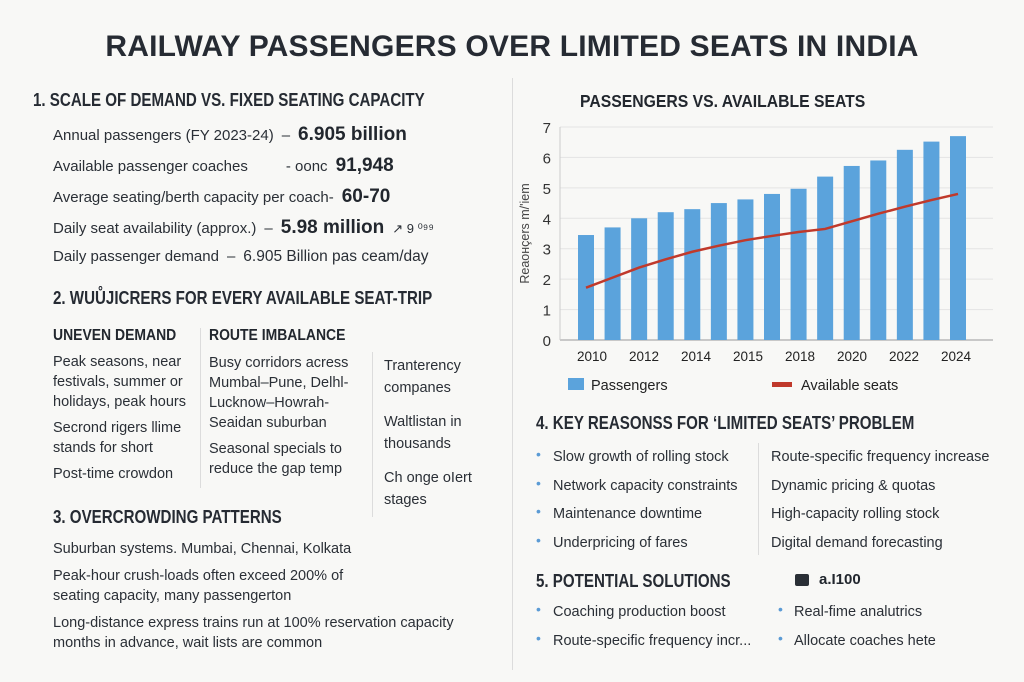 This screenshot has height=682, width=1024. I want to click on y-tick-label: 7, so click(547, 128).